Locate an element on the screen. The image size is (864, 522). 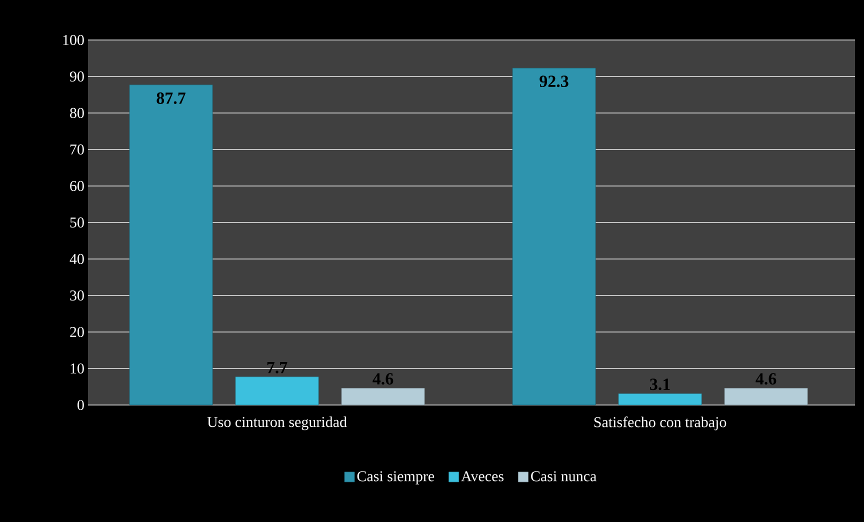
y-tick-label: 30 is located at coordinates (77, 295).